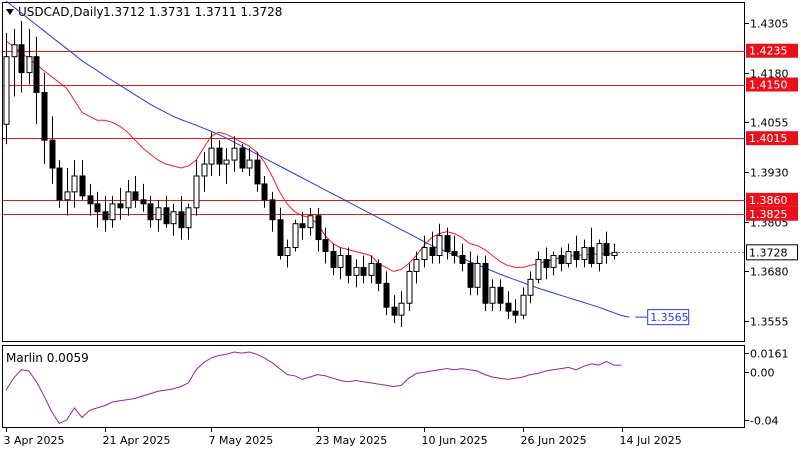  I want to click on slow-ma-label-text: 1.3565, so click(669, 317).